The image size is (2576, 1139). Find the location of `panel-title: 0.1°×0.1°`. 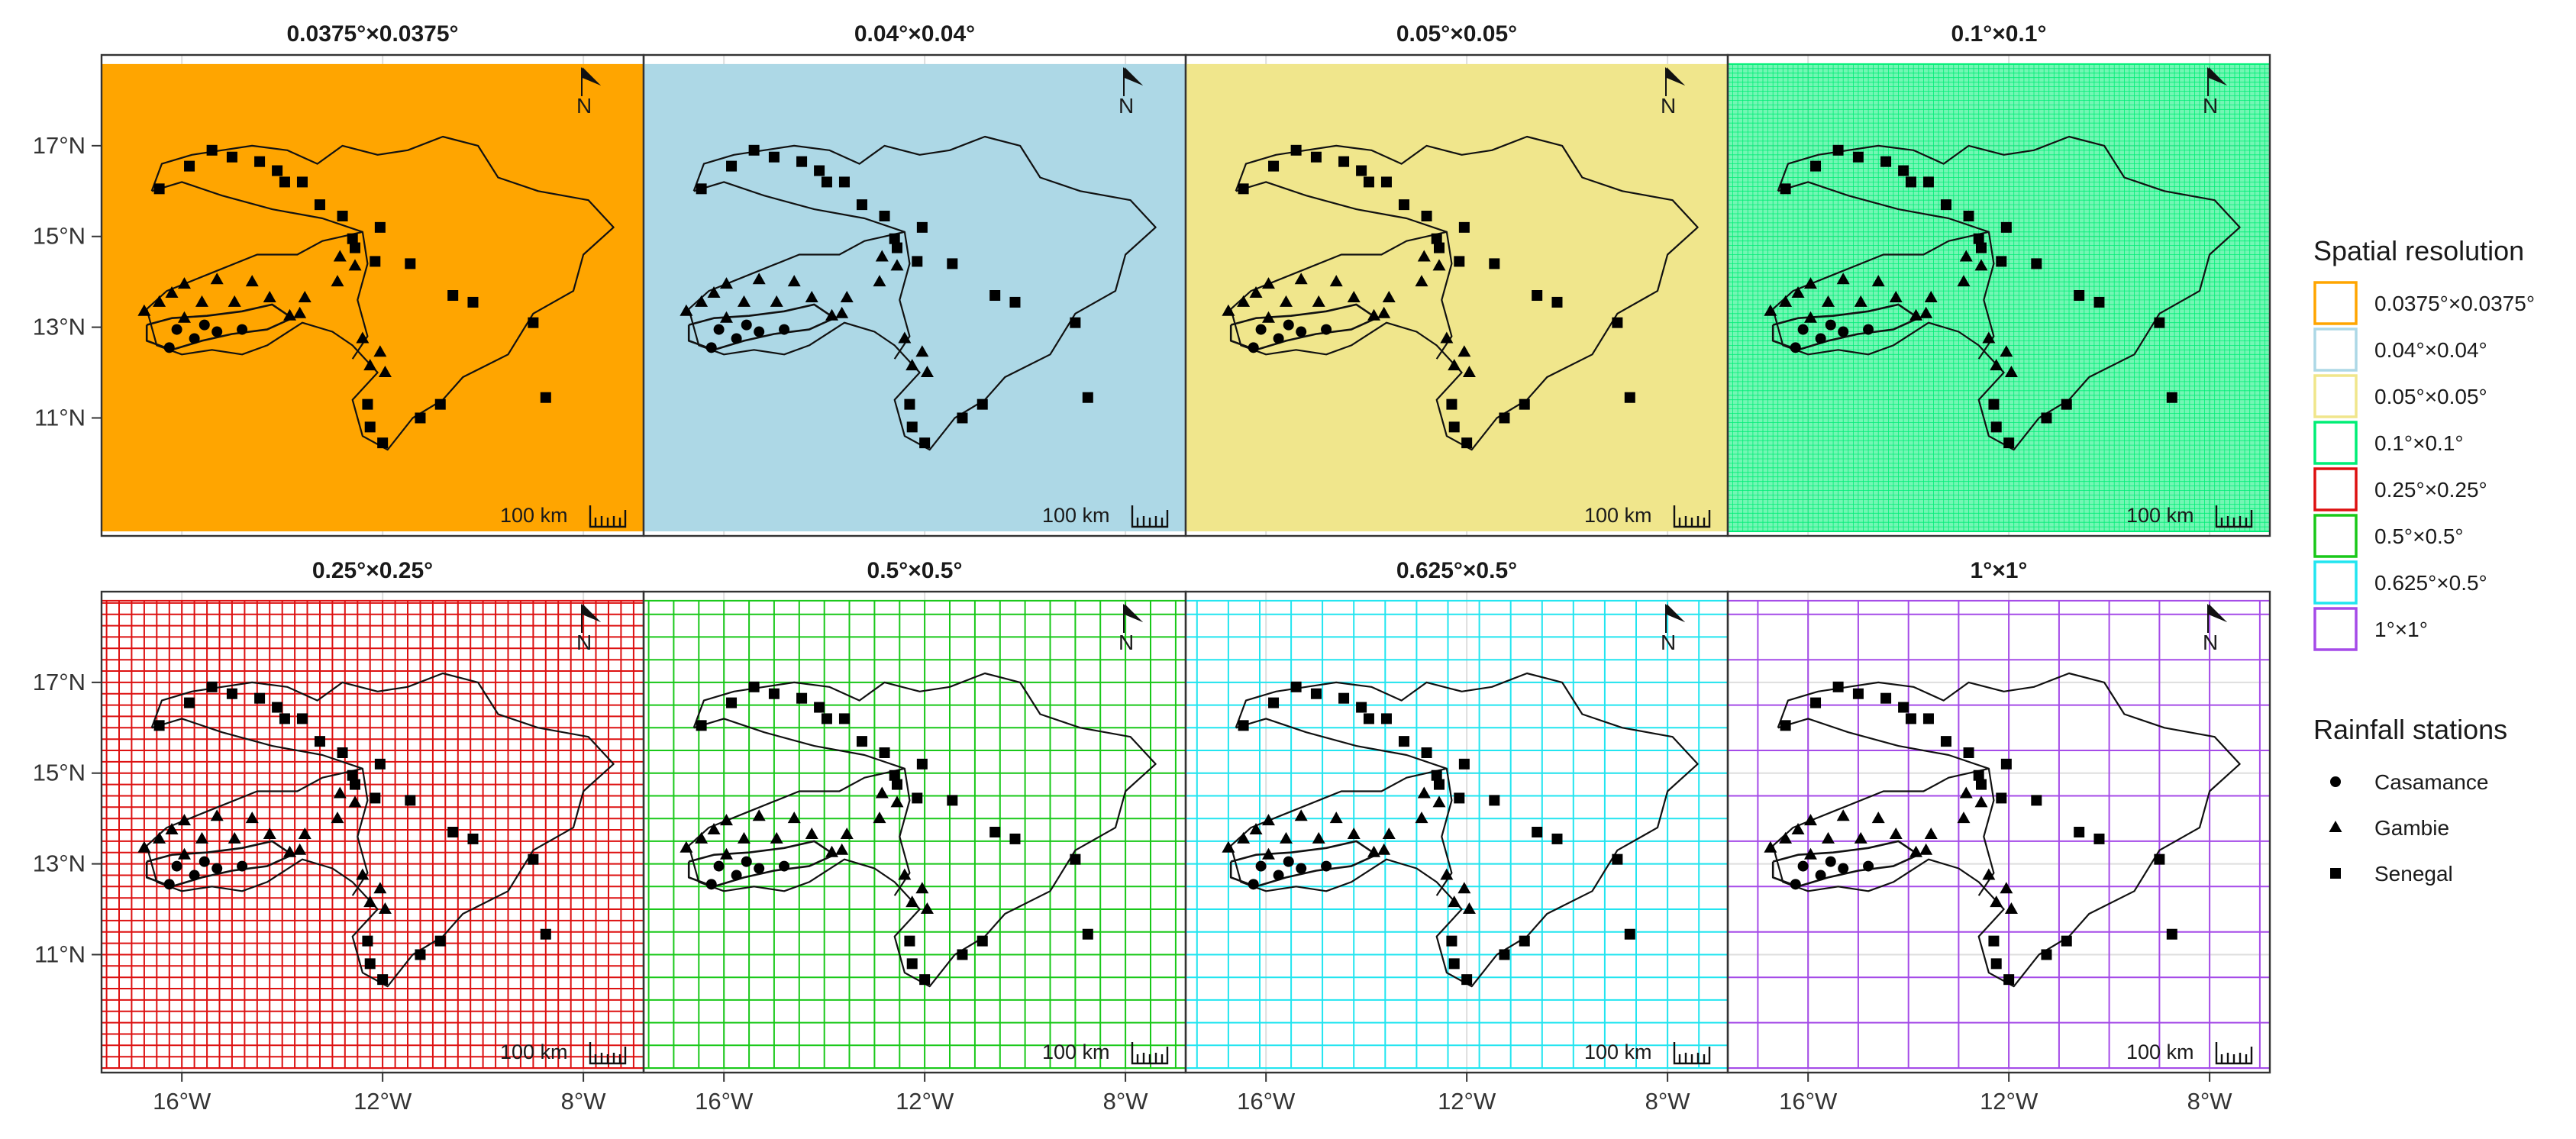

panel-title: 0.1°×0.1° is located at coordinates (1999, 34).